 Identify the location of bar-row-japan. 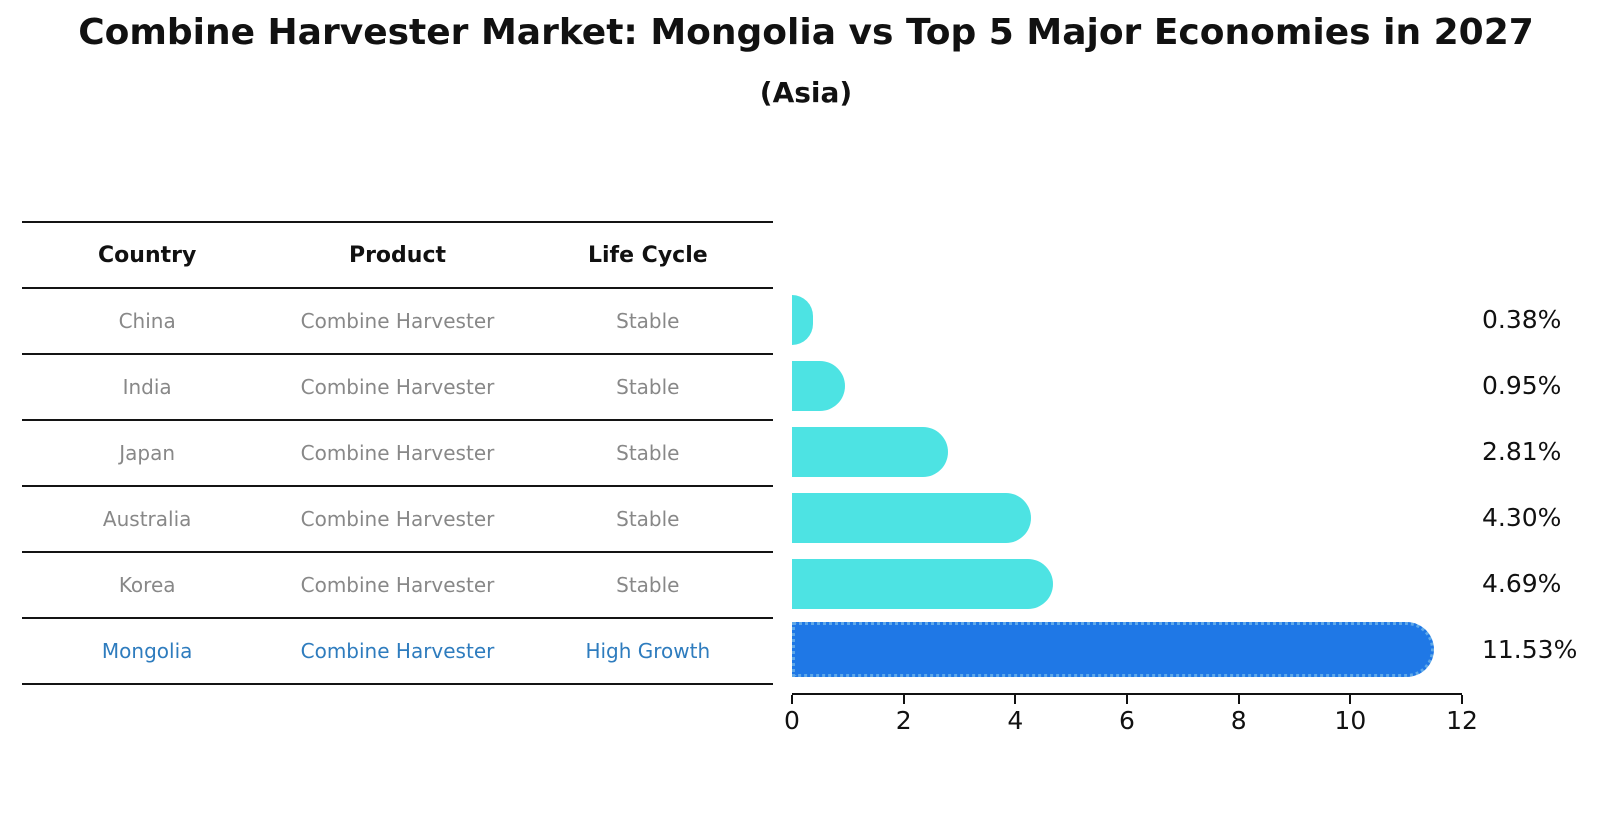
(1126, 452).